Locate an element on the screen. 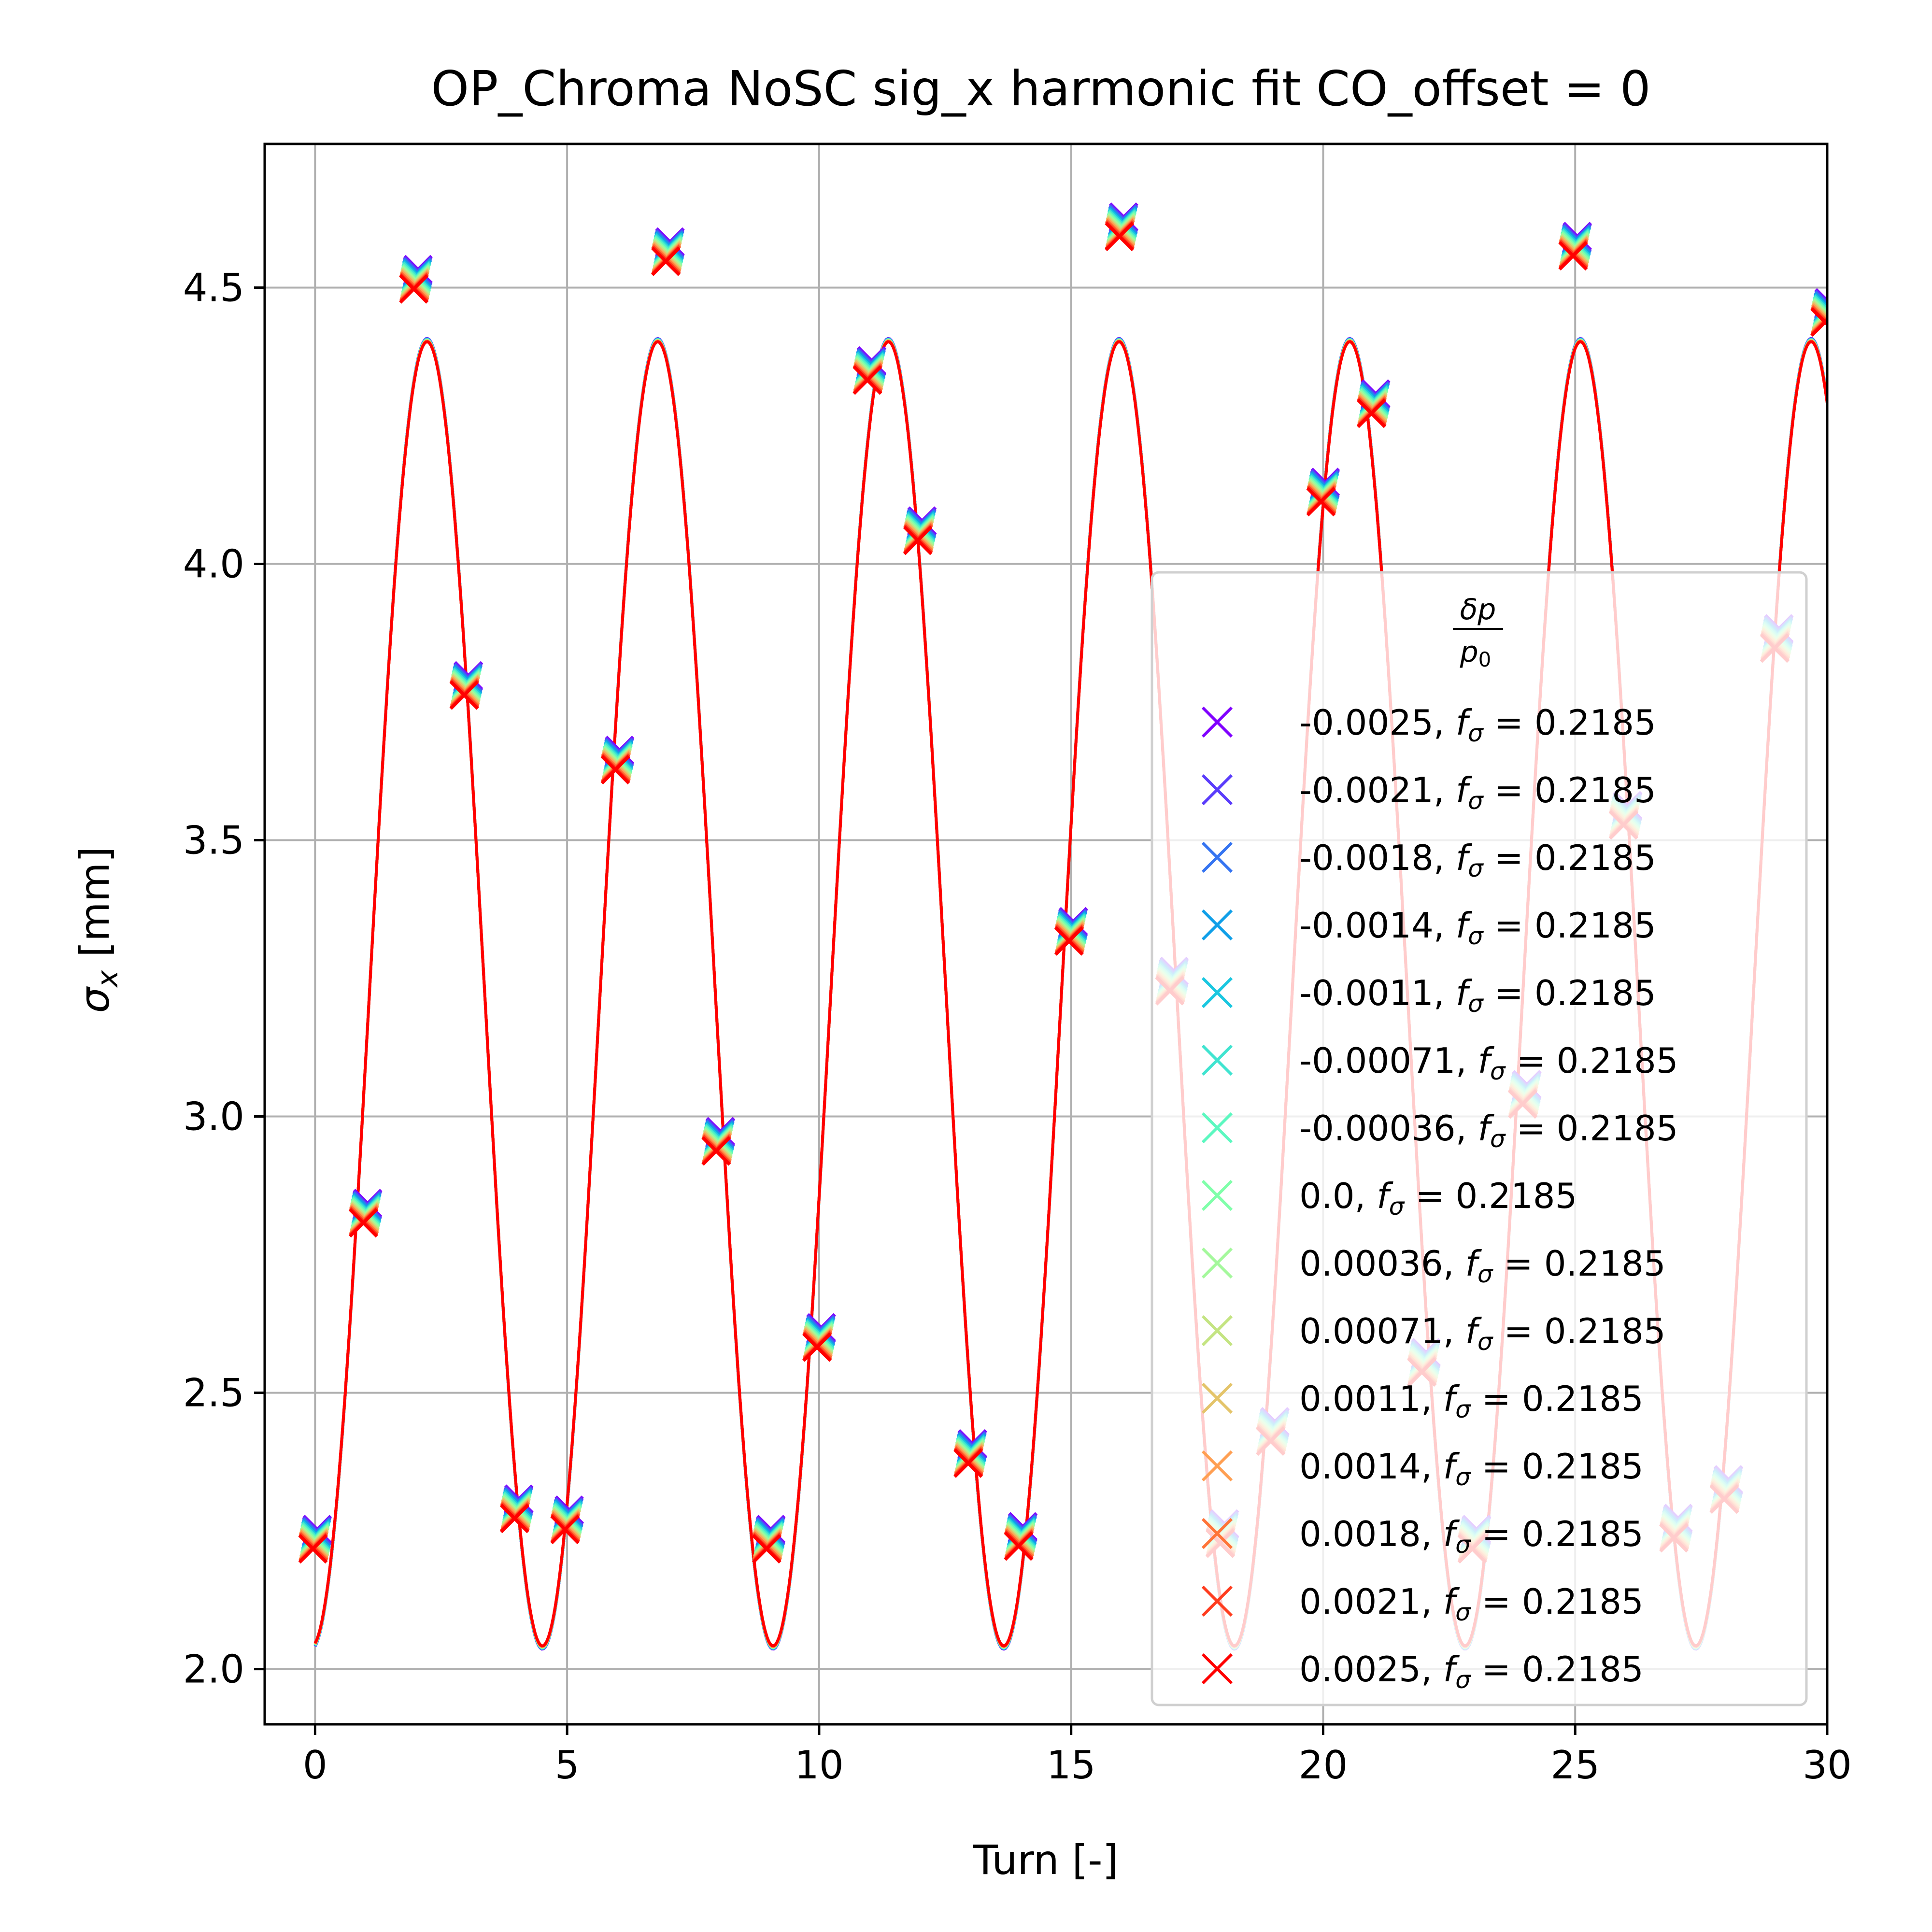 The width and height of the screenshot is (1932, 1932). y-tick-label: 2.5 is located at coordinates (213, 1393).